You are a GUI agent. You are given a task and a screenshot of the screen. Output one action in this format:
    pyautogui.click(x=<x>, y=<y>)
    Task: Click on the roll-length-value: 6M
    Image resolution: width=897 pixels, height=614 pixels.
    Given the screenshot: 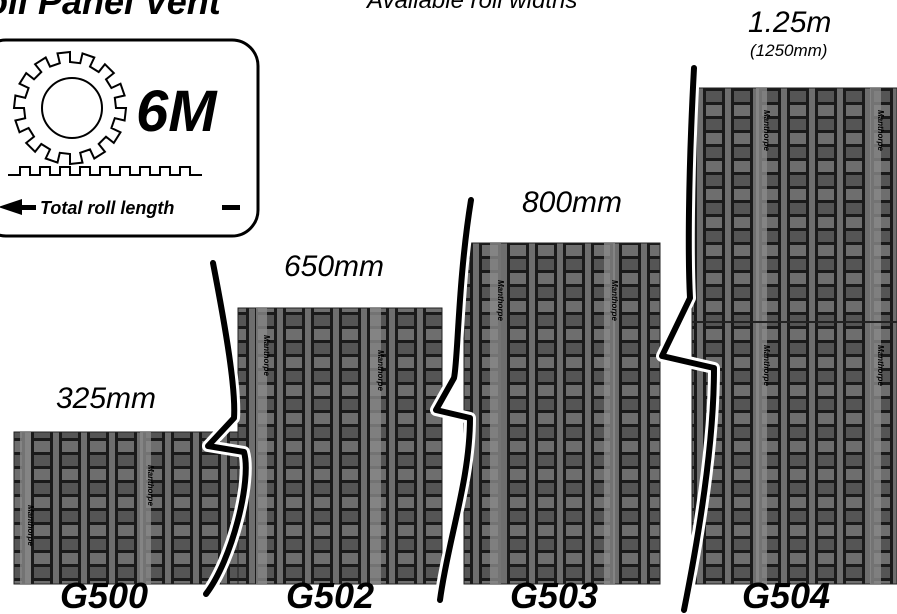 What is the action you would take?
    pyautogui.click(x=177, y=111)
    